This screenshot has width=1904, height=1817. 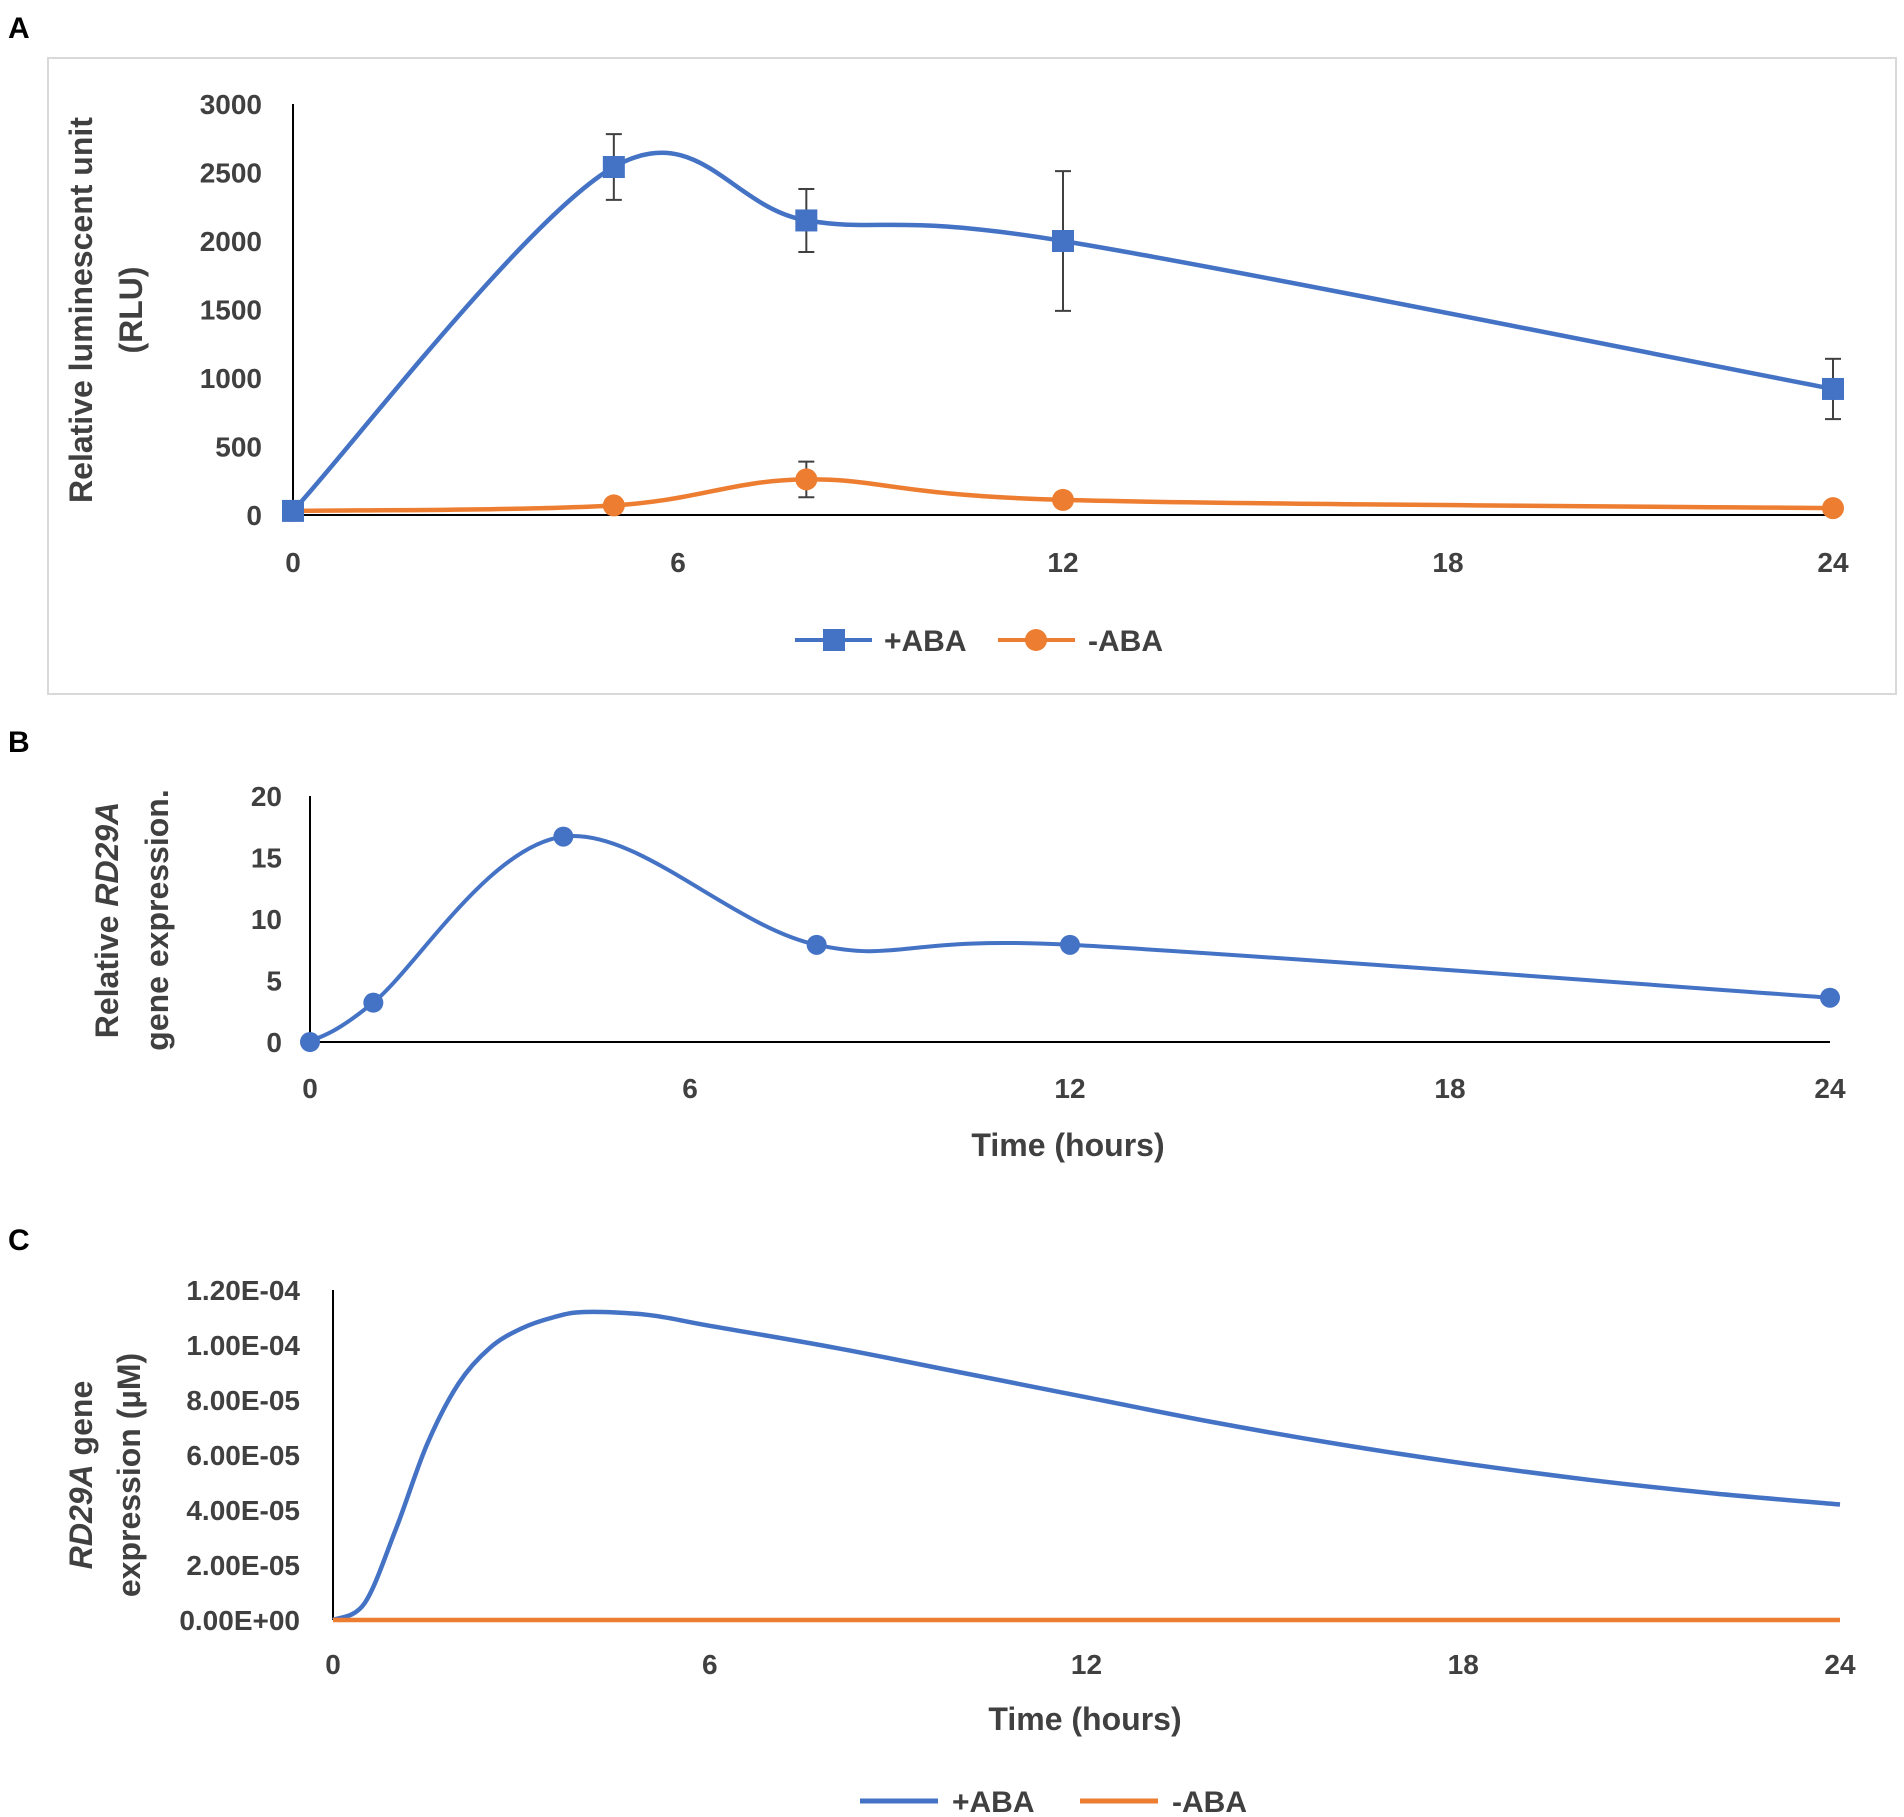 I want to click on panel-b-chart: 0 5 10 15 20 0 6 12 18 24, so click(x=1048, y=942).